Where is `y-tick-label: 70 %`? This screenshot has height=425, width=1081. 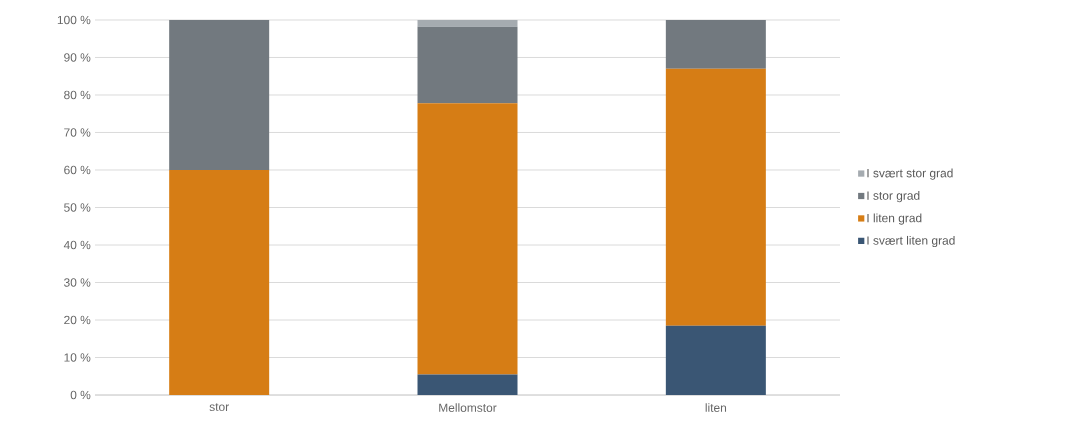 y-tick-label: 70 % is located at coordinates (77, 132).